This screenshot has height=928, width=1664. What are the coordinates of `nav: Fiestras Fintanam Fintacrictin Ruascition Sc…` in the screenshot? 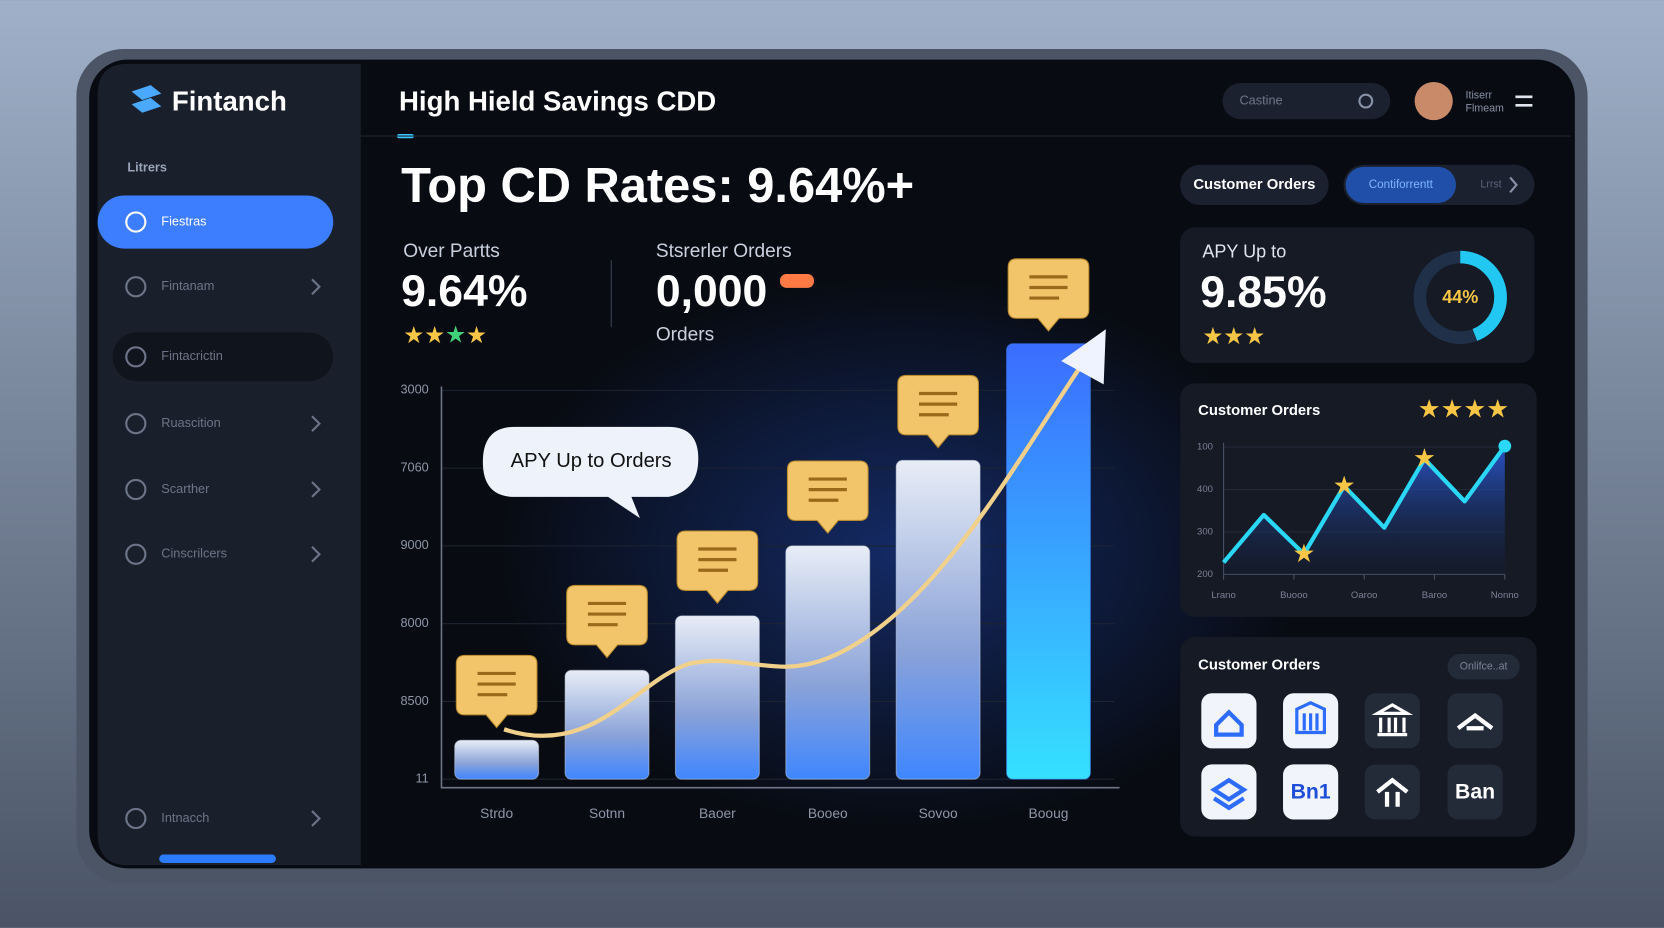 It's located at (215, 512).